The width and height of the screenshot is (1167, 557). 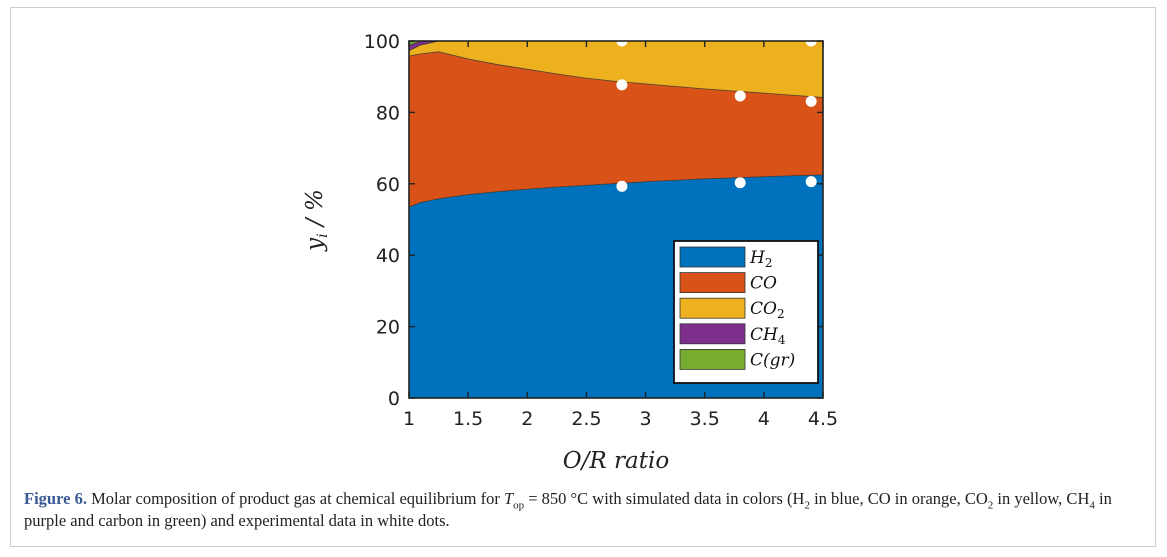 What do you see at coordinates (527, 419) in the screenshot?
I see `x-tick-label: 2` at bounding box center [527, 419].